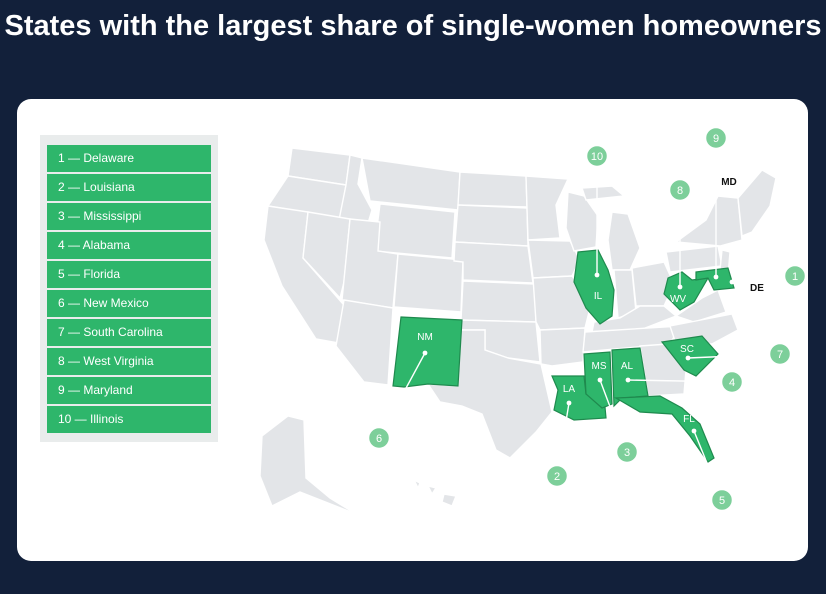  I want to click on label-ms: MS, so click(599, 366).